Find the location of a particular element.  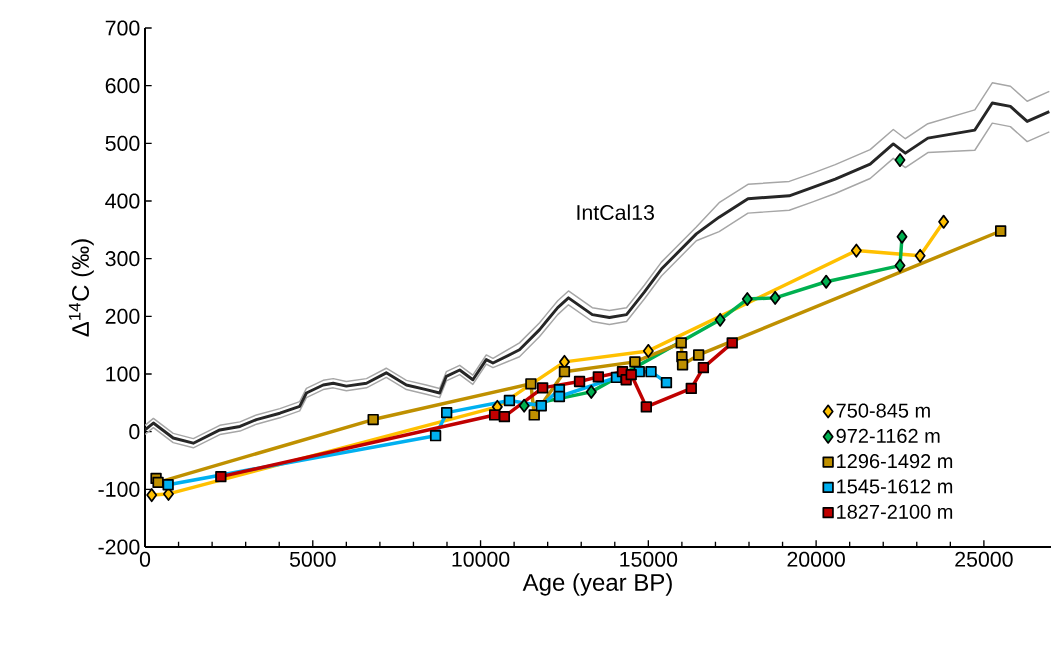

y-tick-label: 600 is located at coordinates (122, 86).